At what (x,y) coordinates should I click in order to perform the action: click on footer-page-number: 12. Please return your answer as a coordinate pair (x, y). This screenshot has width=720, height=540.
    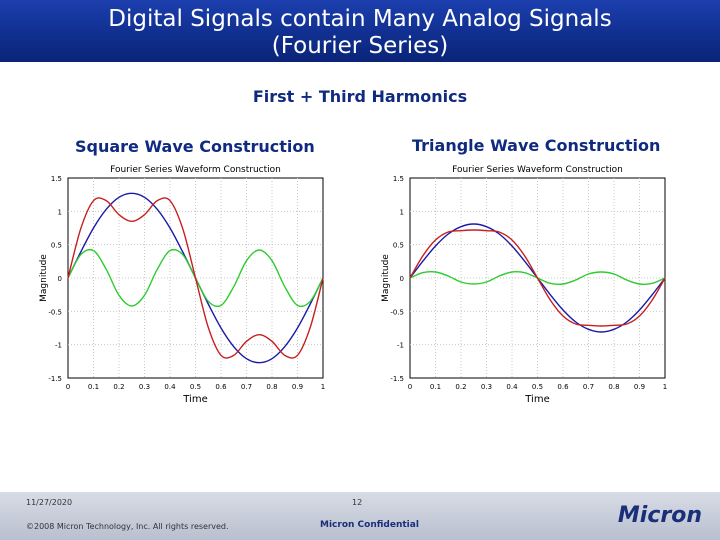
    Looking at the image, I should click on (357, 502).